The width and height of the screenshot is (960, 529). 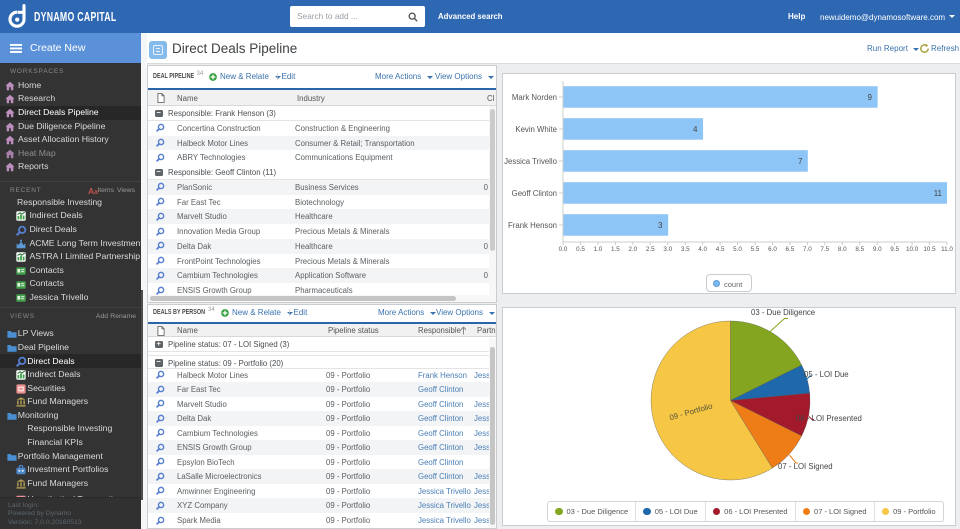 I want to click on svg-text: 3.5, so click(x=685, y=249).